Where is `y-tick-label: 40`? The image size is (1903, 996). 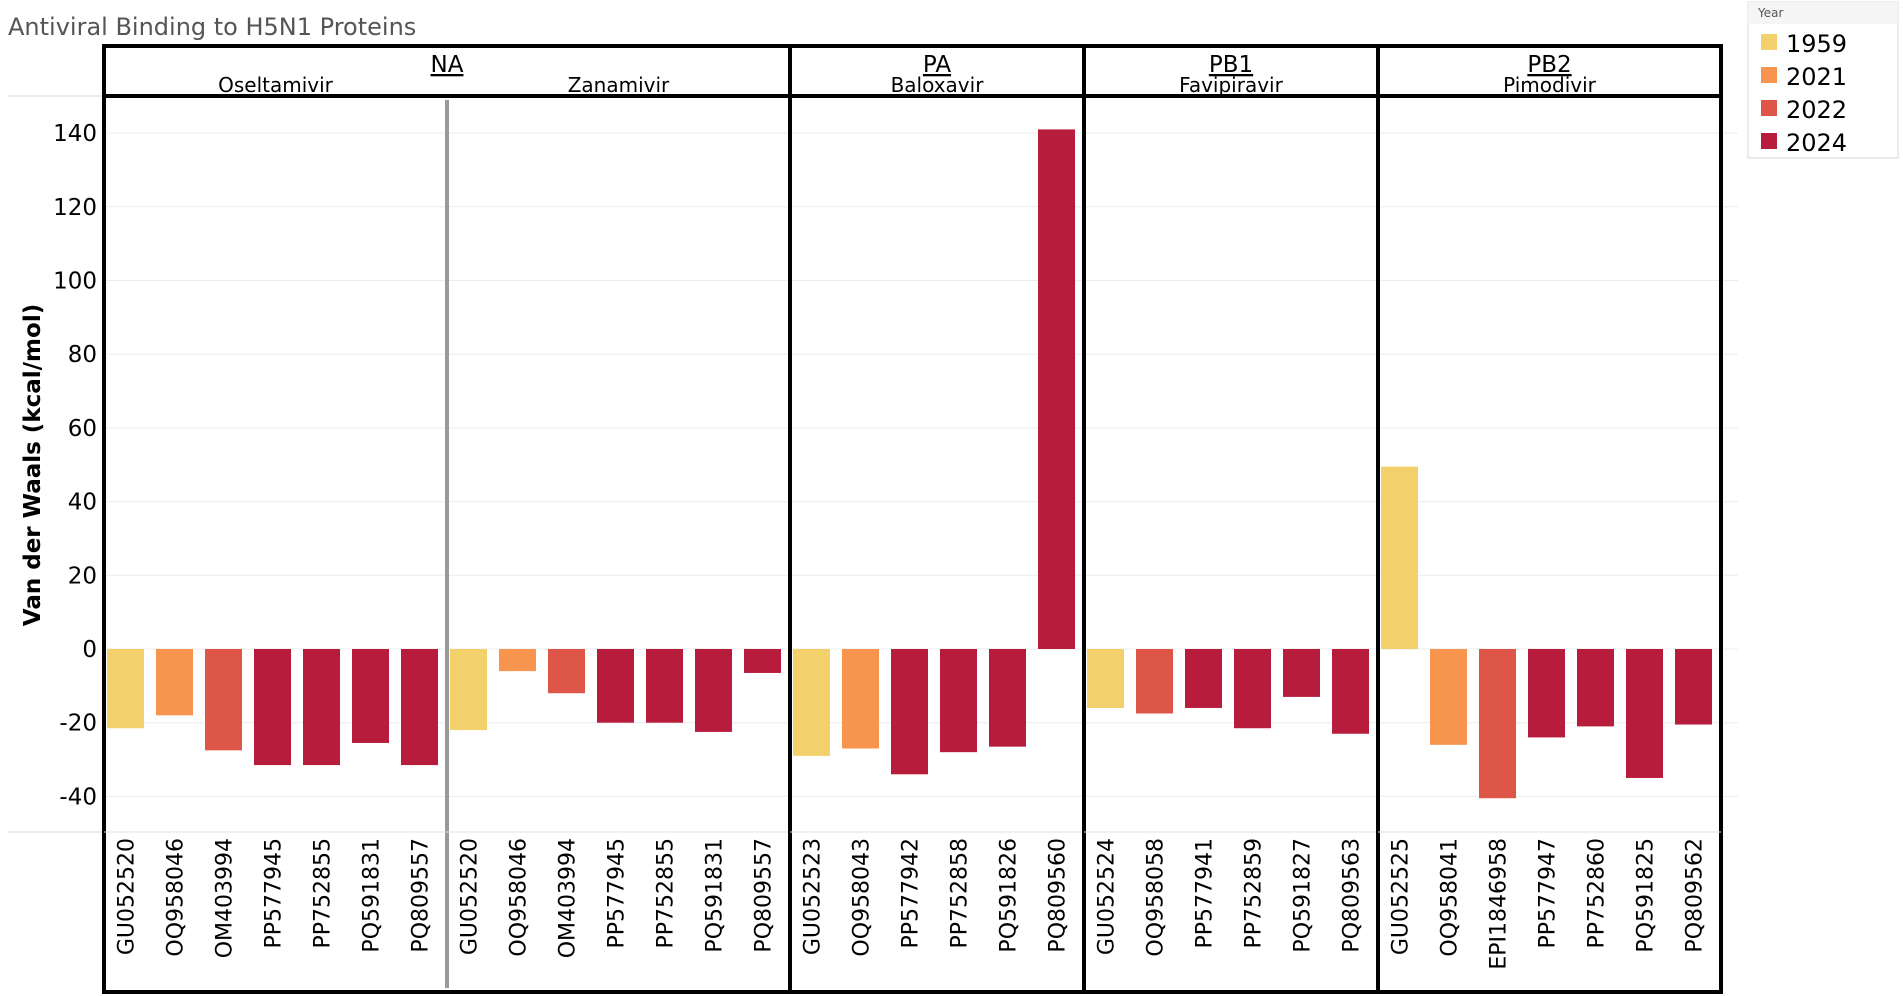 y-tick-label: 40 is located at coordinates (82, 503).